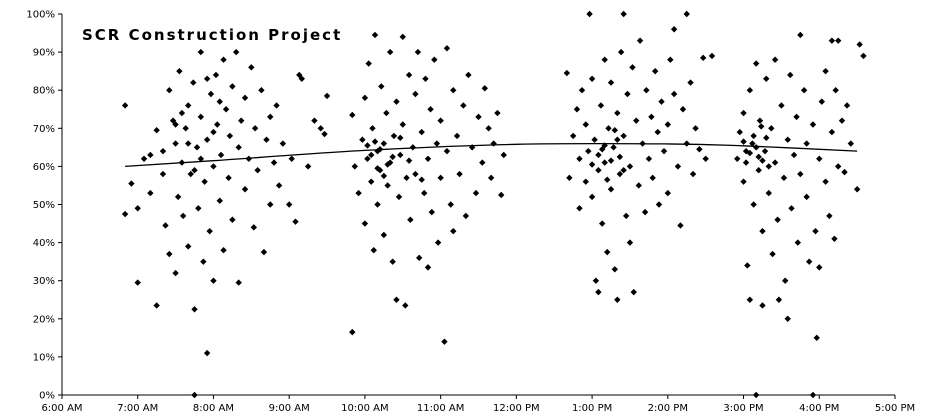  I want to click on x-tick-label: 12:00 PM, so click(516, 408).